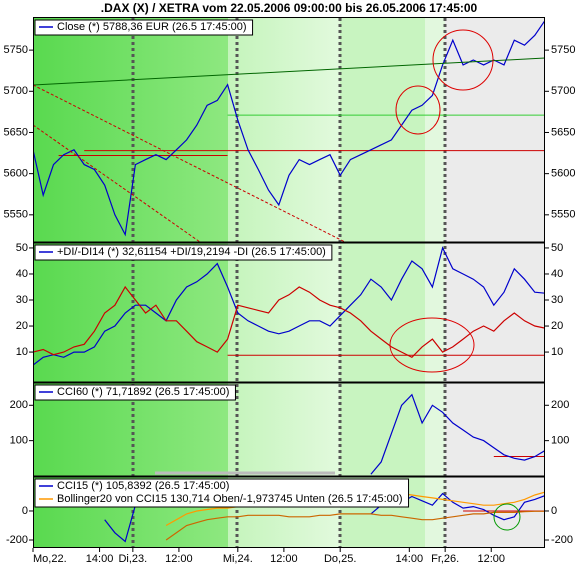 This screenshot has height=568, width=578. I want to click on y-tick-label: 10, so click(22, 352).